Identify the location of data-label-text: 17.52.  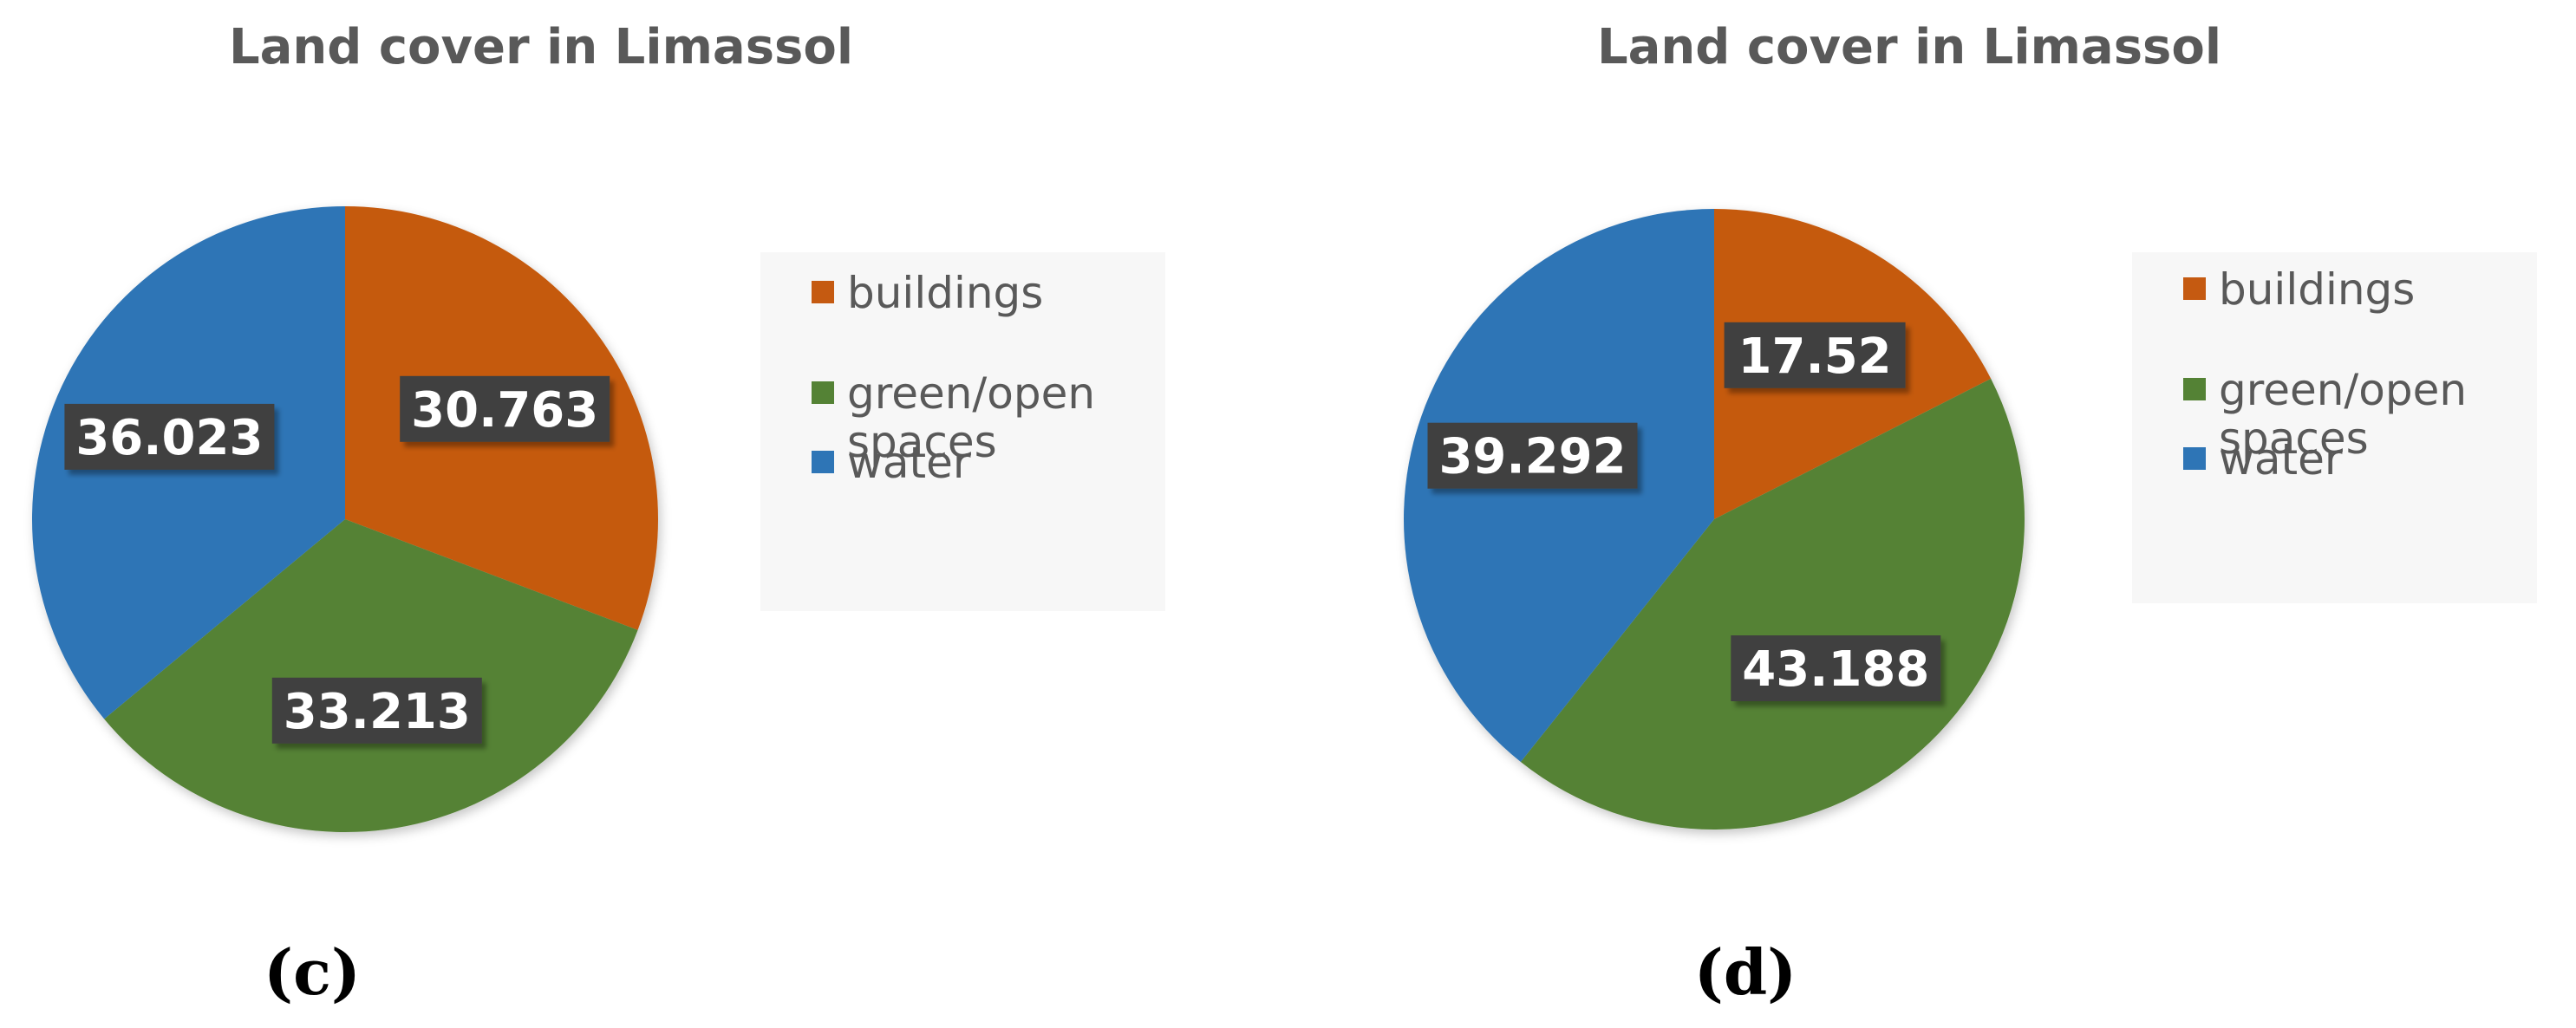
(1815, 357).